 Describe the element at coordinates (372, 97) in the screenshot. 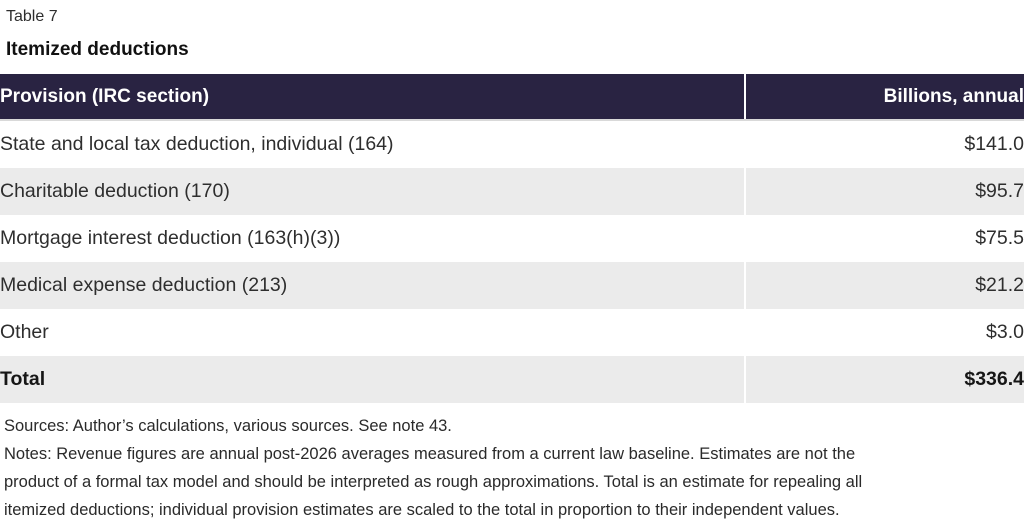

I see `column-header-provision: Provision (IRC section)` at that location.